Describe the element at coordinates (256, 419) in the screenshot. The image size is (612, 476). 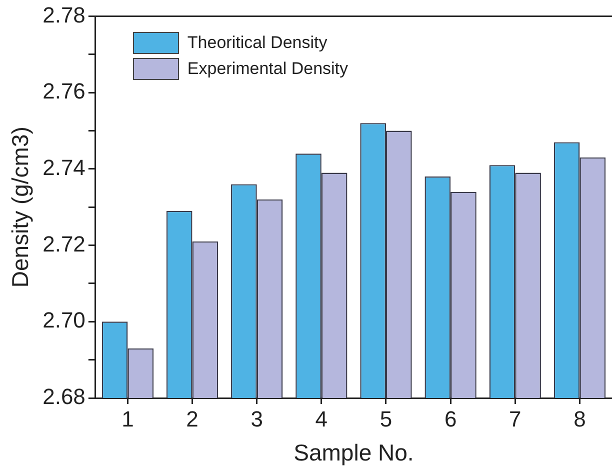
I see `x-tick-label: 3` at that location.